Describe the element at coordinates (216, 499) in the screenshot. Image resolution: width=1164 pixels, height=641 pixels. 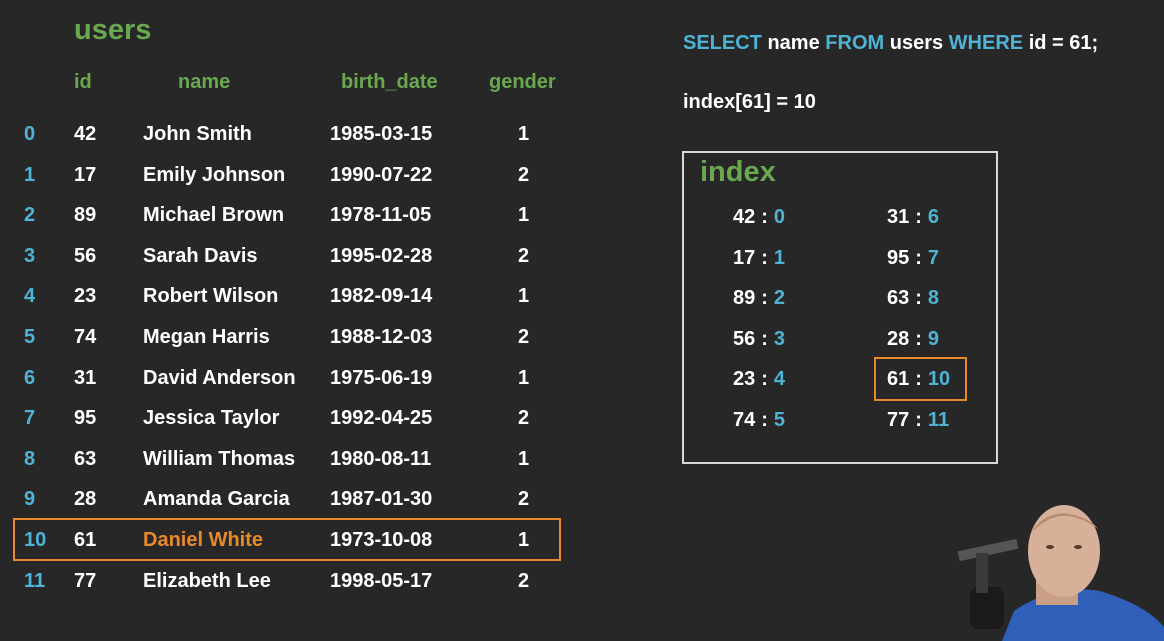
I see `row-name: Amanda Garcia` at that location.